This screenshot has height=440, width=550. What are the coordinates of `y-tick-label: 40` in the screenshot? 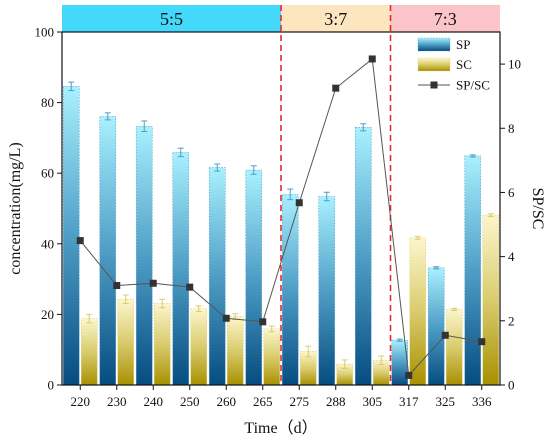 It's located at (47, 243).